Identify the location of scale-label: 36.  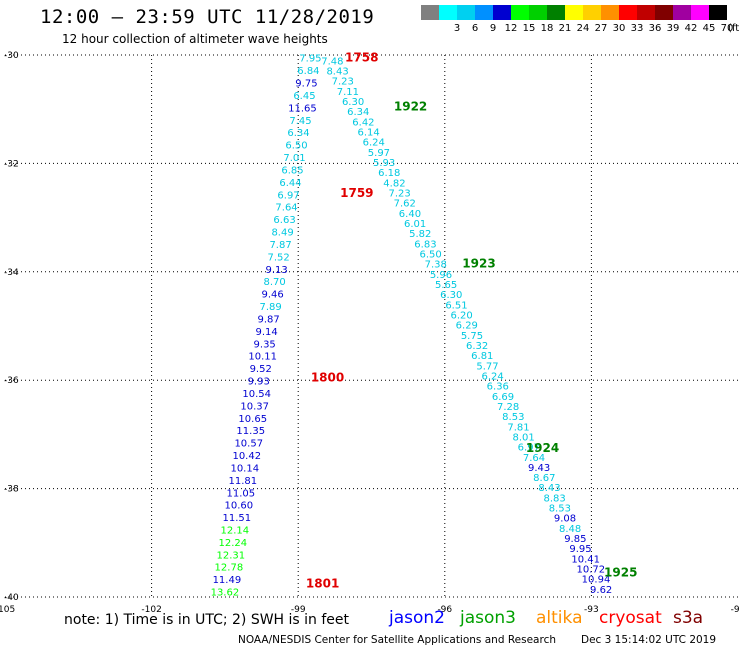
(655, 28).